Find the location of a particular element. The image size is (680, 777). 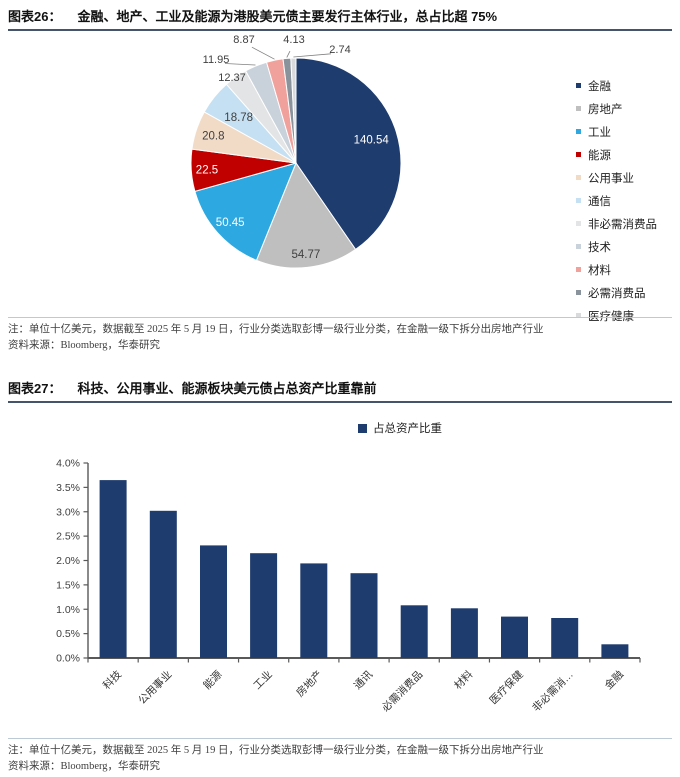

figure27-header: 图表27： 科技、公用事业、能源板块美元债占总资产比重靠前 is located at coordinates (340, 389).